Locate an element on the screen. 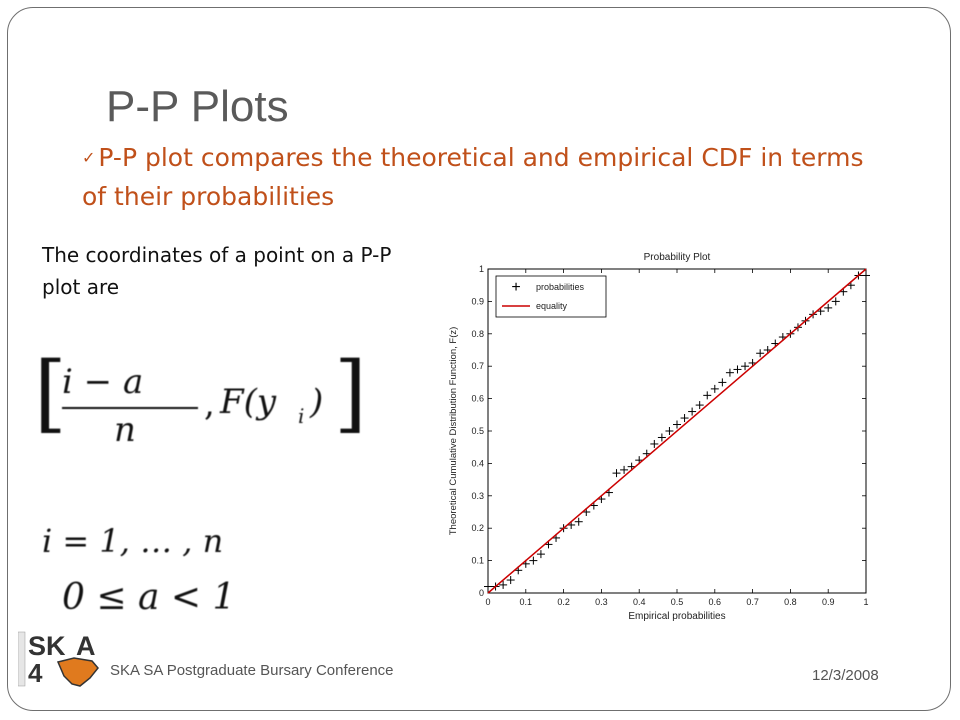 This screenshot has width=960, height=720. y-tick-label: 0.3 is located at coordinates (477, 496).